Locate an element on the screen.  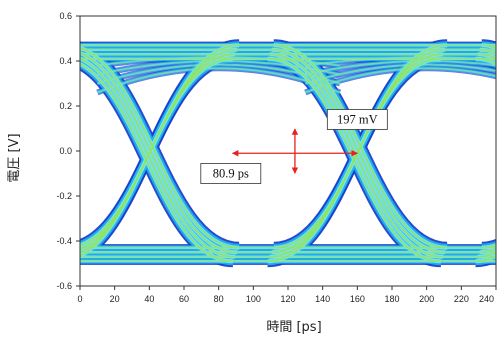
y-tick-label: -0.4 is located at coordinates (64, 241).